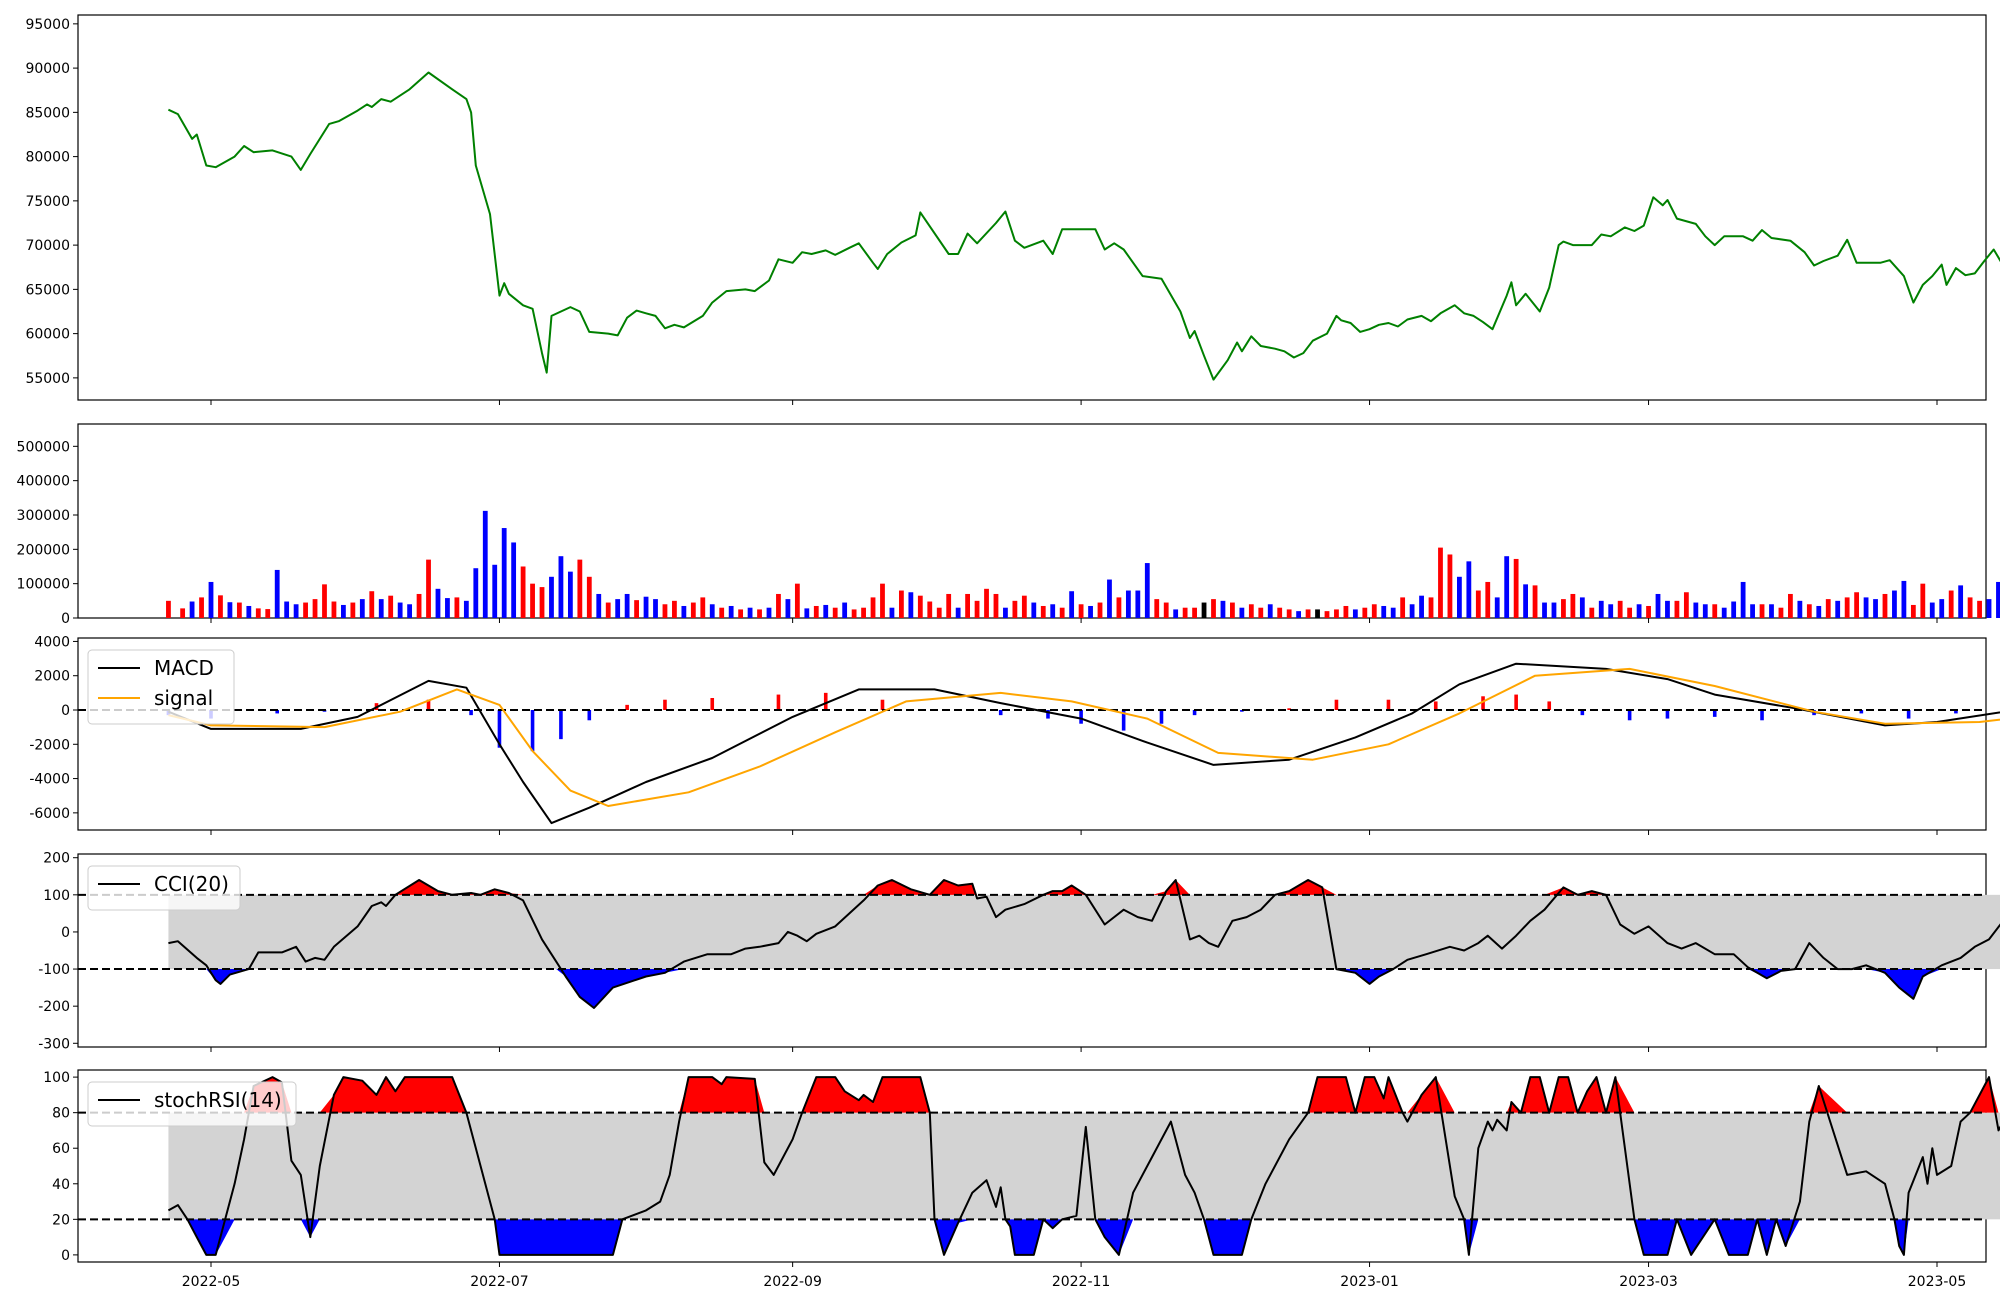 The image size is (2000, 1304). I want to click on y-tick-label: 2000, so click(52, 677).